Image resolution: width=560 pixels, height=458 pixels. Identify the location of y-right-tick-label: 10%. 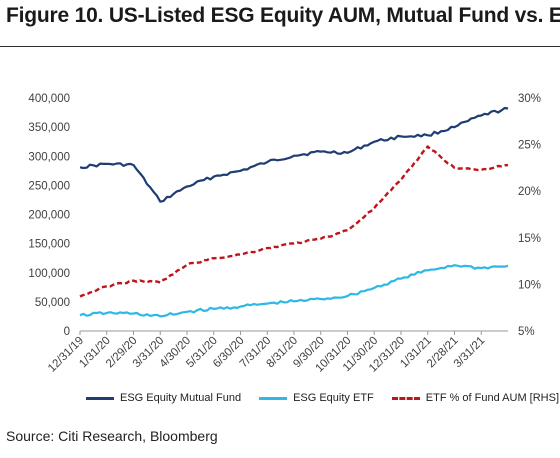
(529, 285).